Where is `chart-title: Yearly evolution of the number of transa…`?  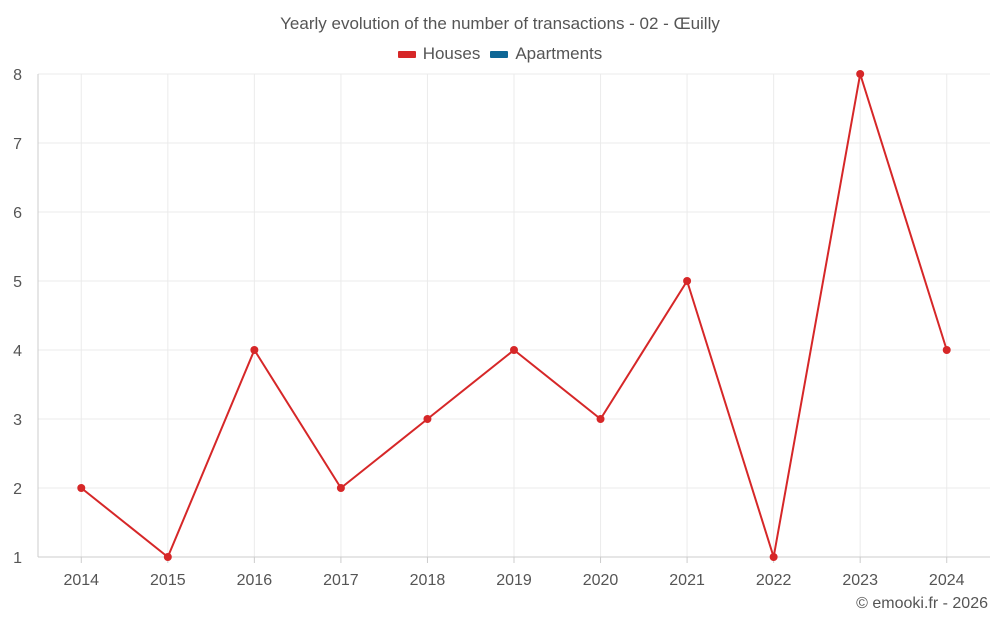 chart-title: Yearly evolution of the number of transa… is located at coordinates (500, 23).